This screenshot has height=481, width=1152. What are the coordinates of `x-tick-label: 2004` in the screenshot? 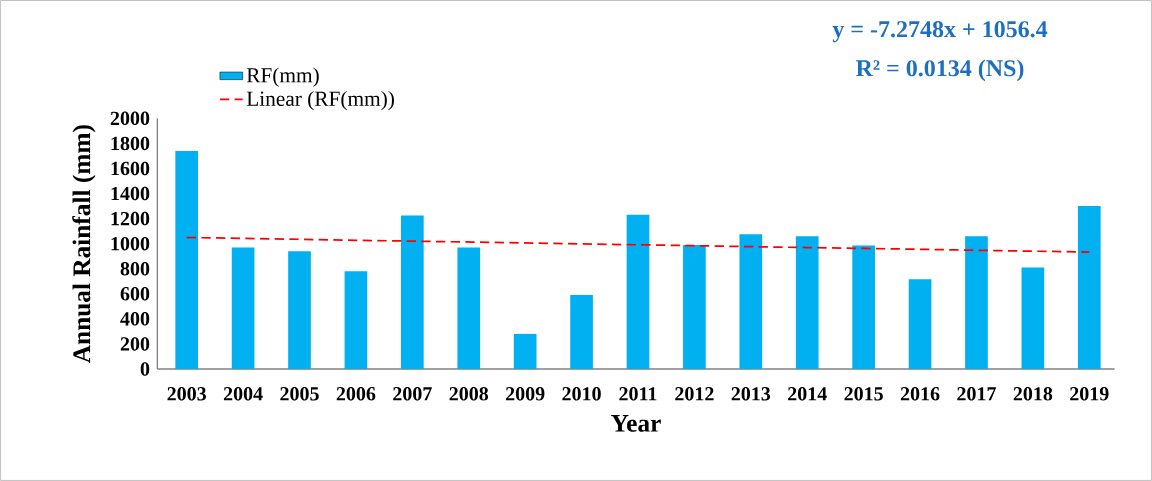 It's located at (243, 394).